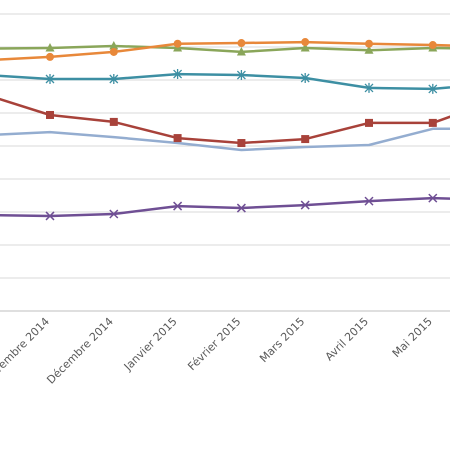  I want to click on x-tick-label: Mai 2015, so click(412, 337).